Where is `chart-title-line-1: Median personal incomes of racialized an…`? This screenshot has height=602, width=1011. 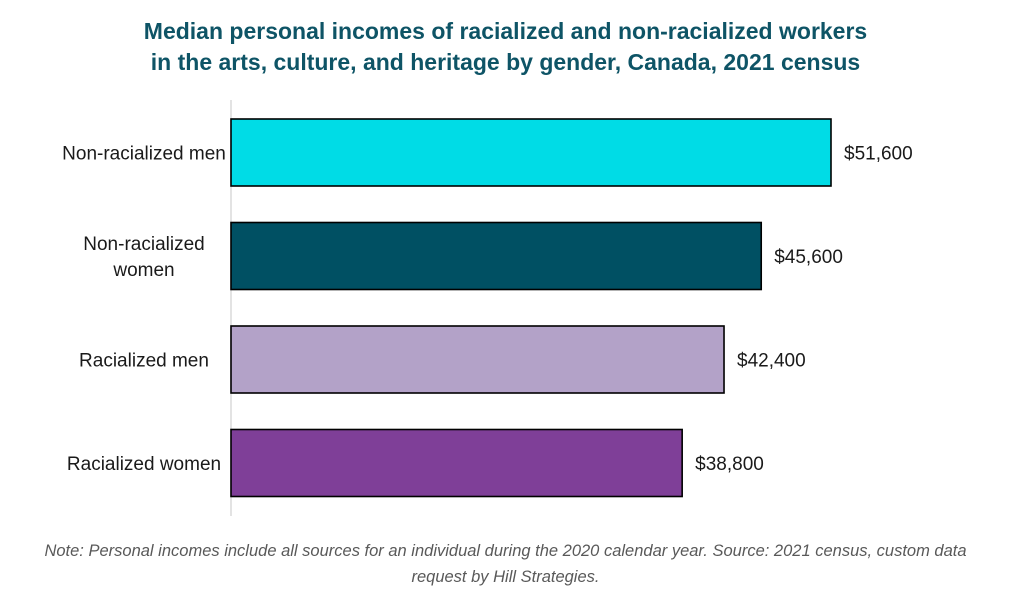 chart-title-line-1: Median personal incomes of racialized an… is located at coordinates (505, 31).